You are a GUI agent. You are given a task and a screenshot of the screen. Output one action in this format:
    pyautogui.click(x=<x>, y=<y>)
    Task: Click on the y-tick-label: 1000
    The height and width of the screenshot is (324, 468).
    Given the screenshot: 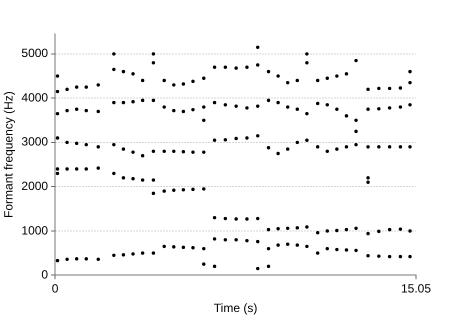 What is the action you would take?
    pyautogui.click(x=34, y=230)
    